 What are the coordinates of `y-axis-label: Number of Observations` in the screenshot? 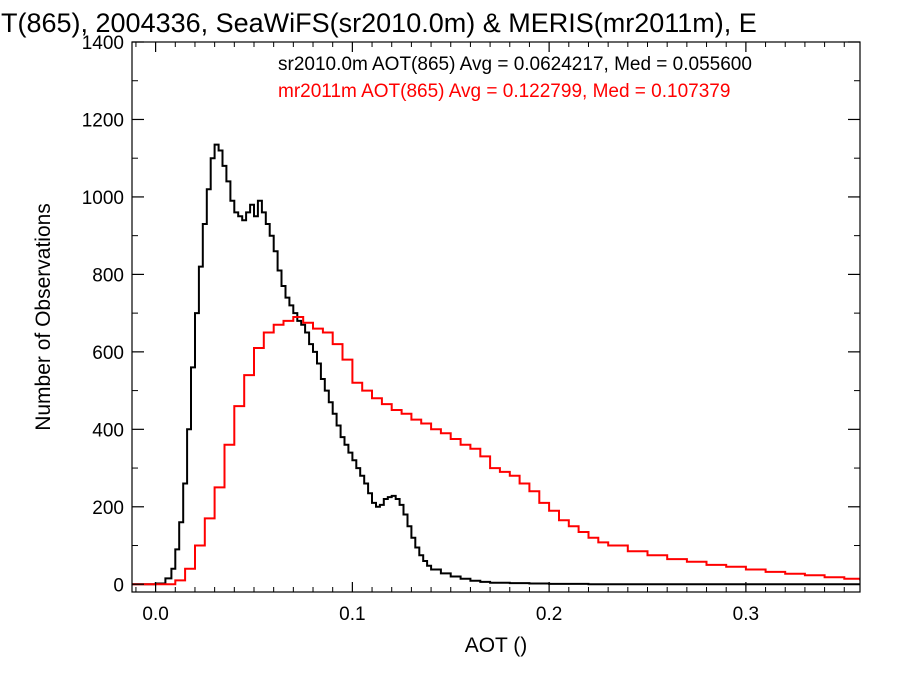 It's located at (43, 317).